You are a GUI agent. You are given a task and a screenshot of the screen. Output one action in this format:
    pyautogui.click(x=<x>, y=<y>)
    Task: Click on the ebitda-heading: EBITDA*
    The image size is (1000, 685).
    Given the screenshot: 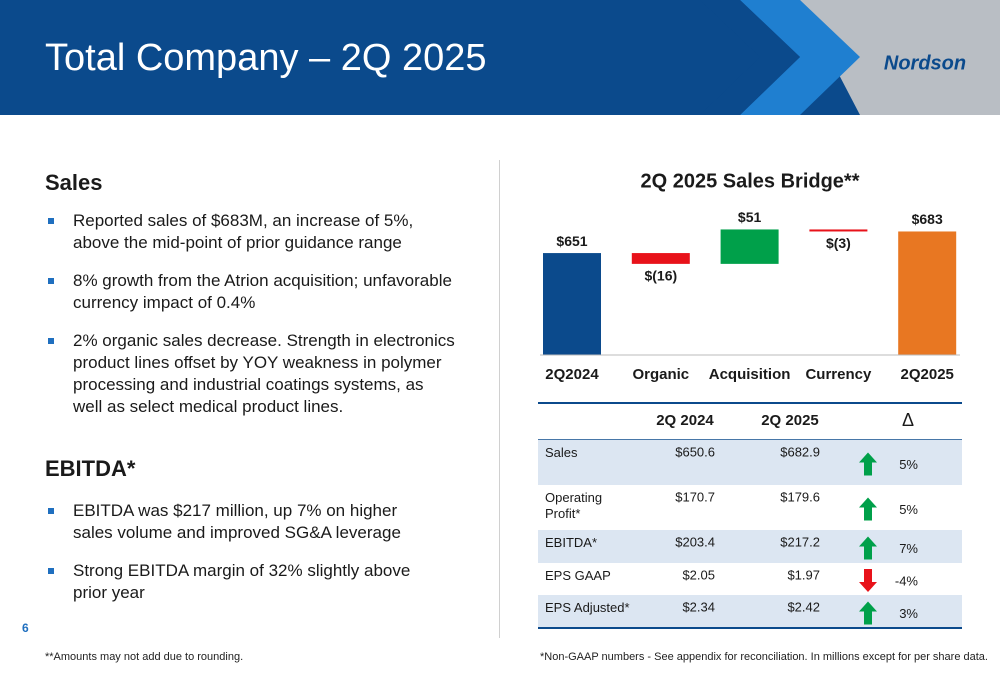 What is the action you would take?
    pyautogui.click(x=90, y=468)
    